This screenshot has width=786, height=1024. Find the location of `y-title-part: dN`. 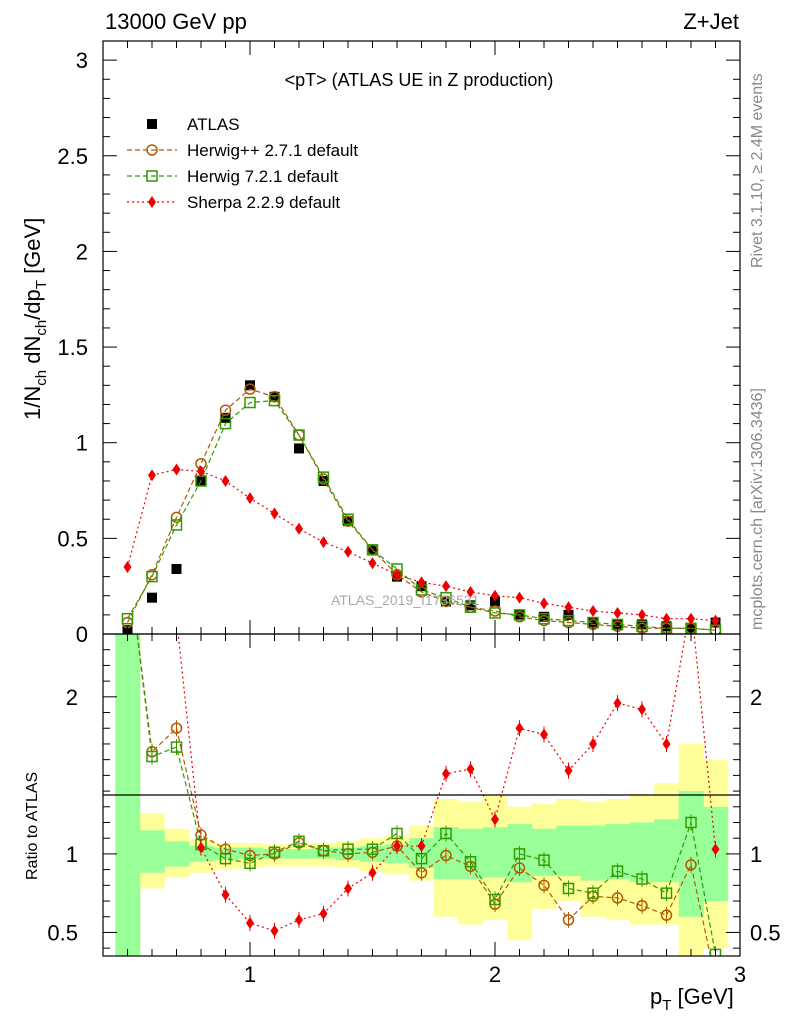

y-title-part: dN is located at coordinates (32, 353).